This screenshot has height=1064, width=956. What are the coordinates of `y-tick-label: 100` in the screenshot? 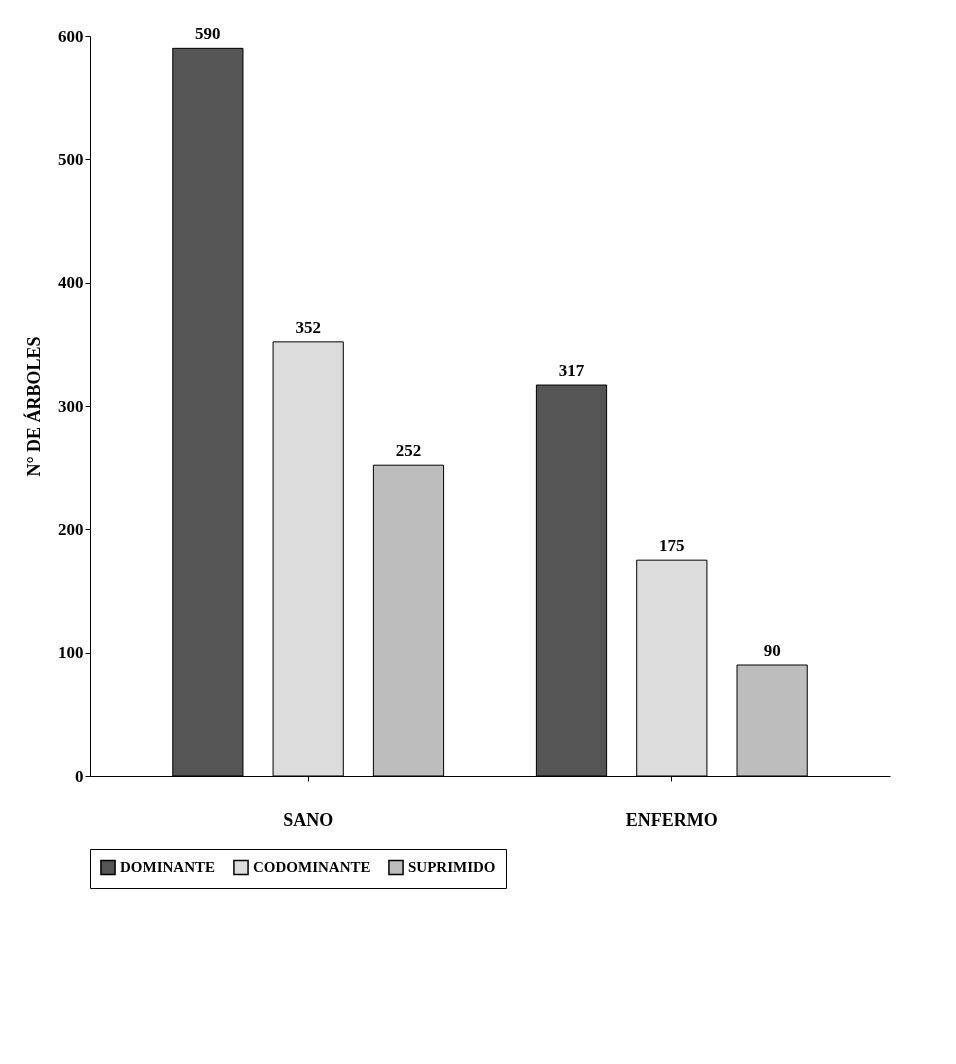 It's located at (71, 653).